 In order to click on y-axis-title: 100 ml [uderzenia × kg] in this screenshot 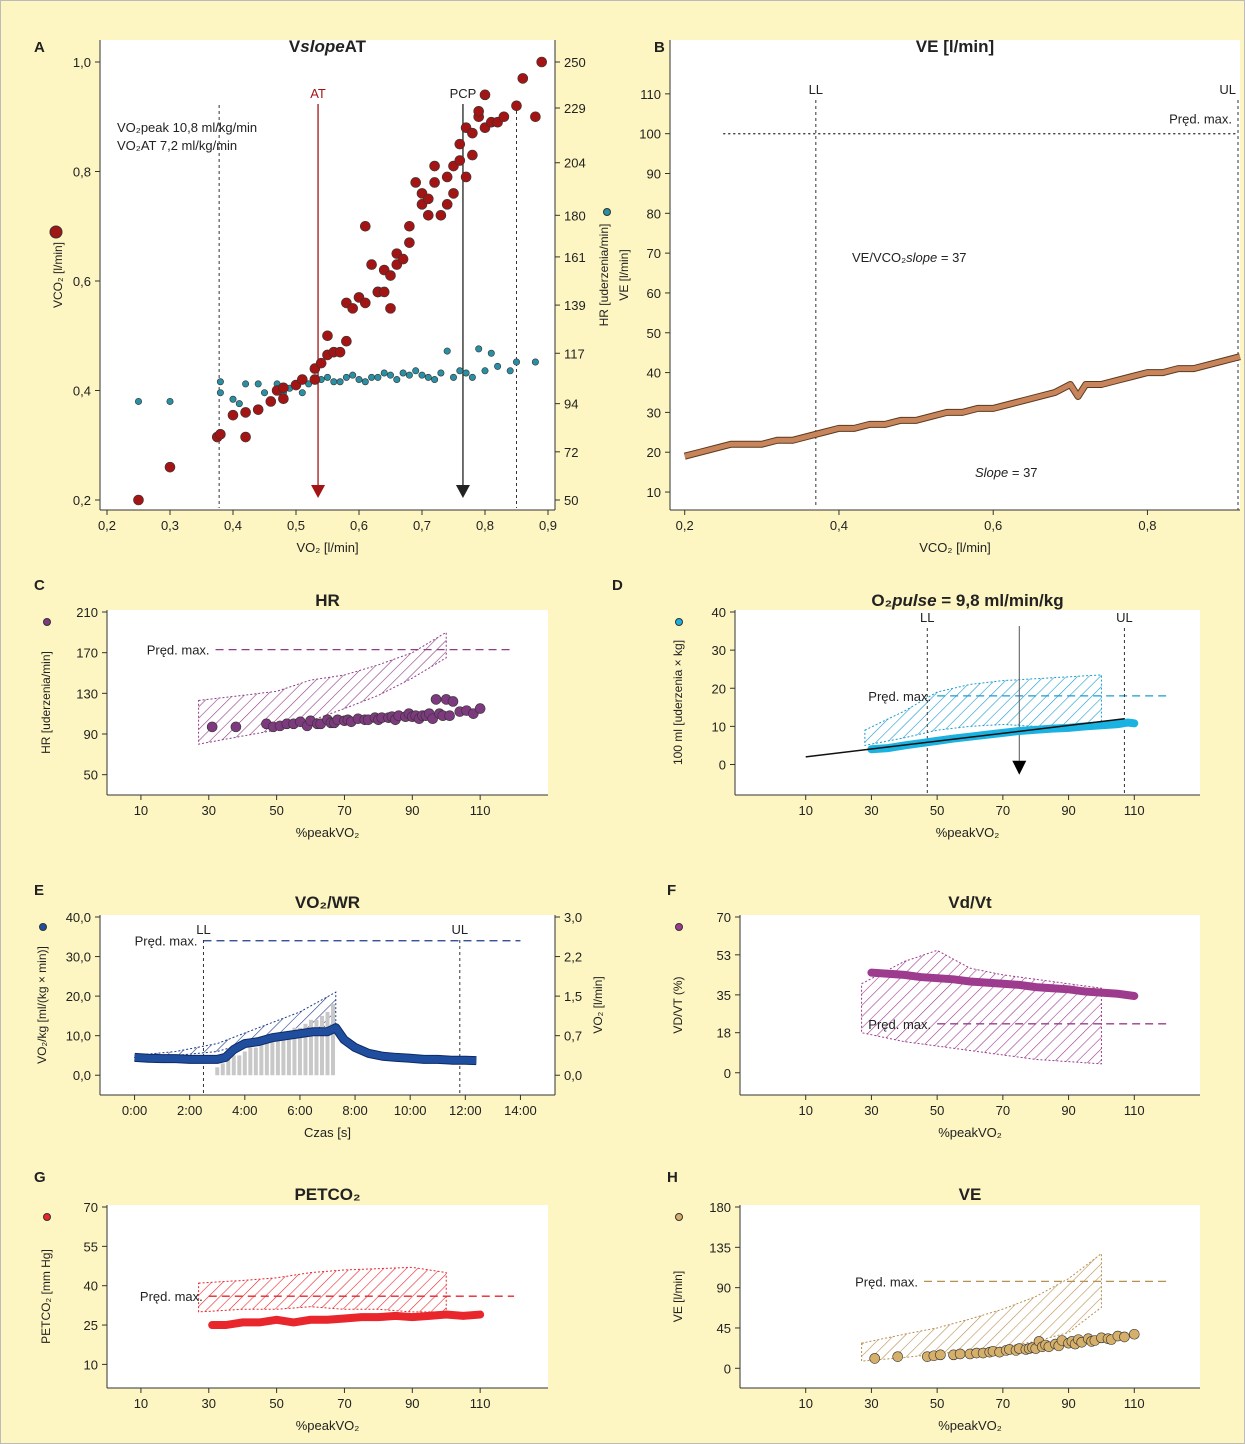, I will do `click(678, 702)`.